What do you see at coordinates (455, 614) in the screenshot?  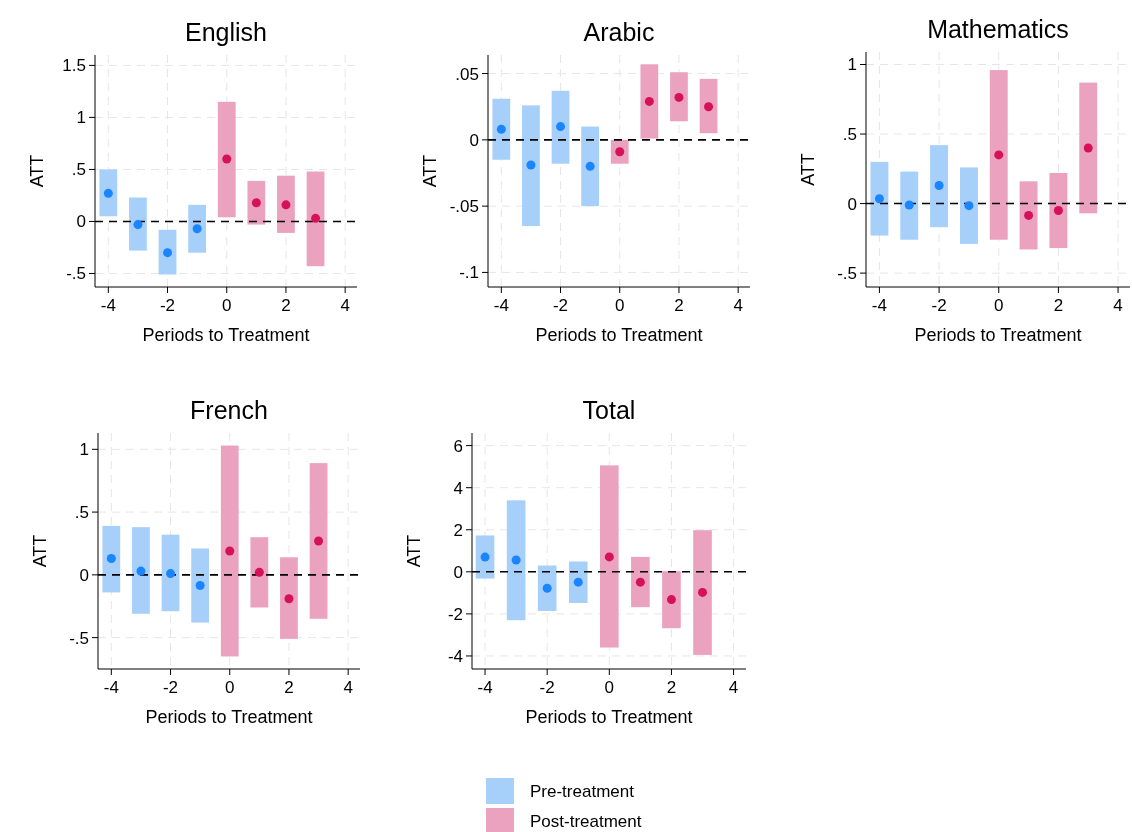 I see `y-tick-label: -2` at bounding box center [455, 614].